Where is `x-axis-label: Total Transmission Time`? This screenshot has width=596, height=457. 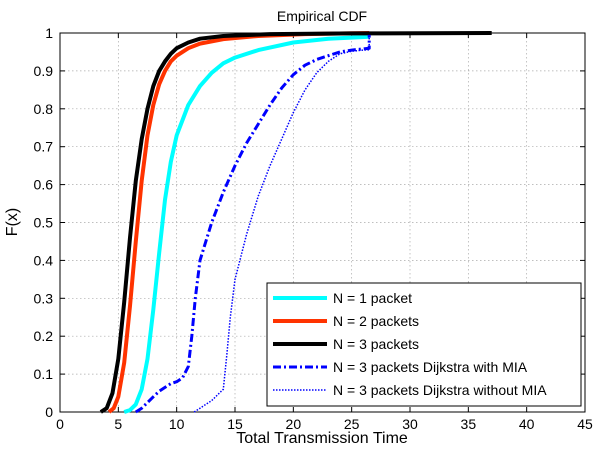 x-axis-label: Total Transmission Time is located at coordinates (322, 438).